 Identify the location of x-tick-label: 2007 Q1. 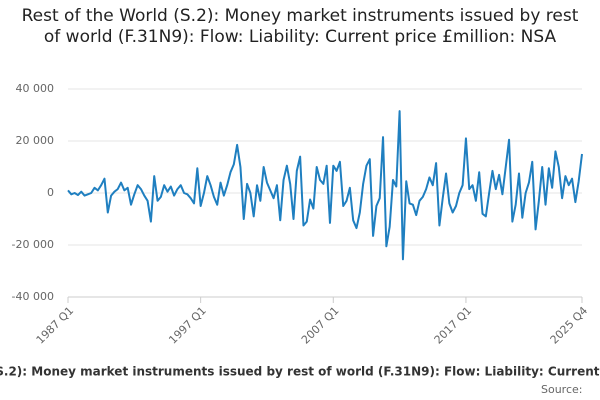
(320, 325).